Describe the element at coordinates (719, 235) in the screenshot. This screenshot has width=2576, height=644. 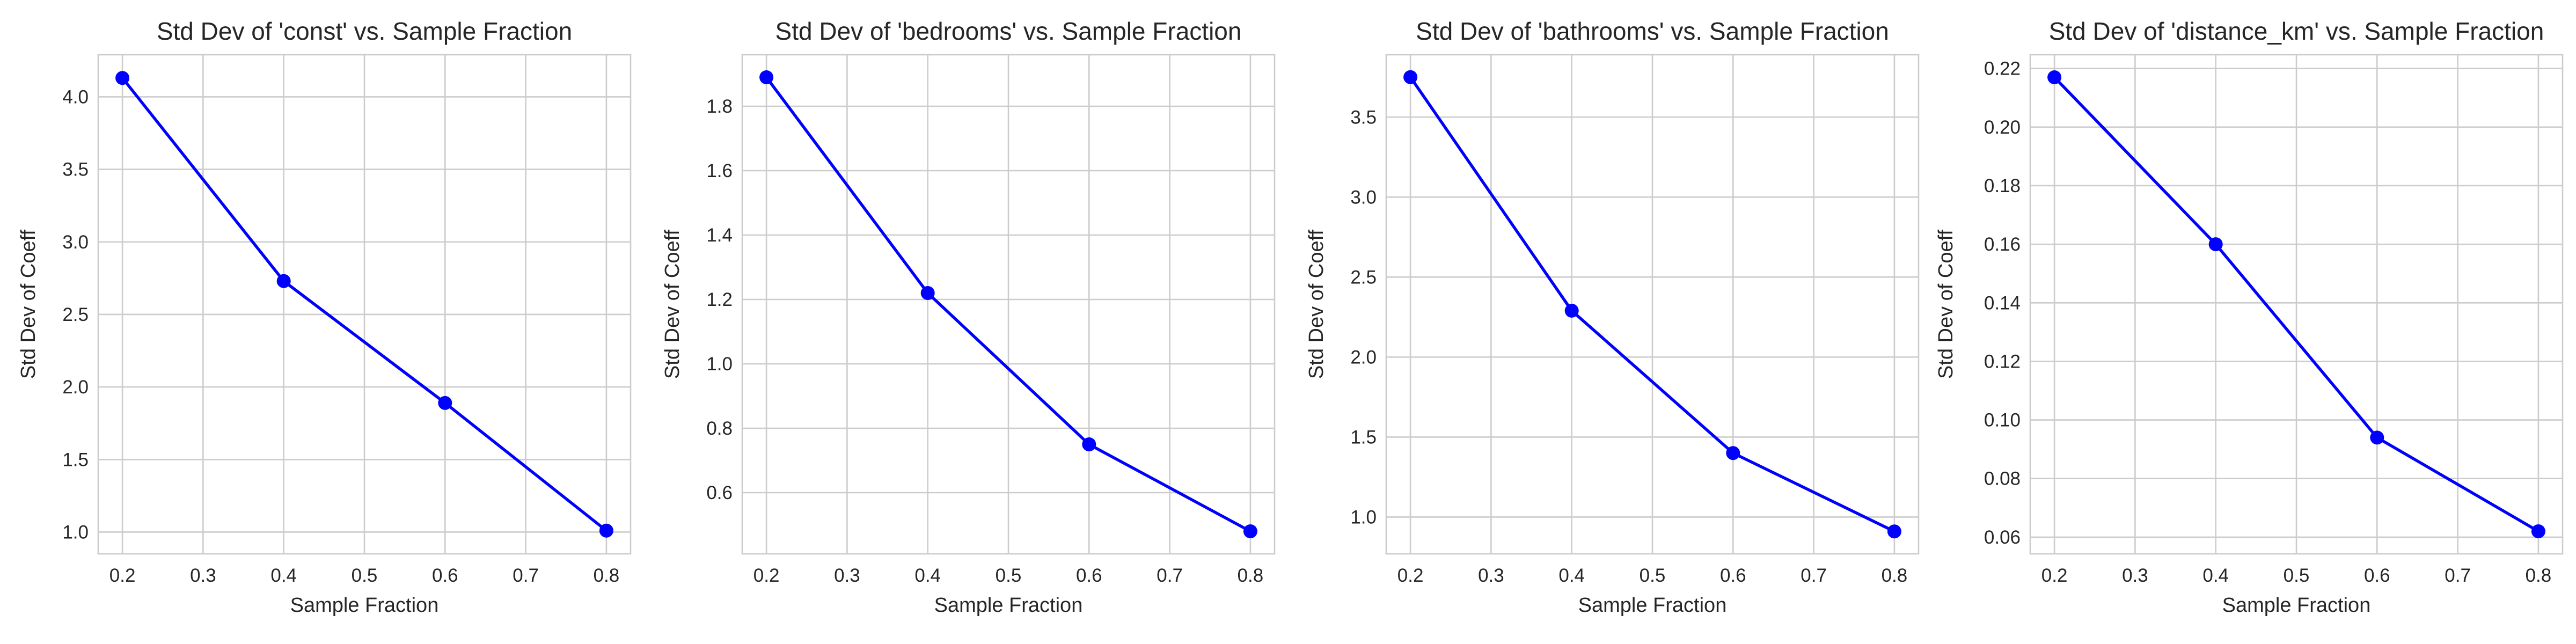
I see `y-tick-label: 1.4` at that location.